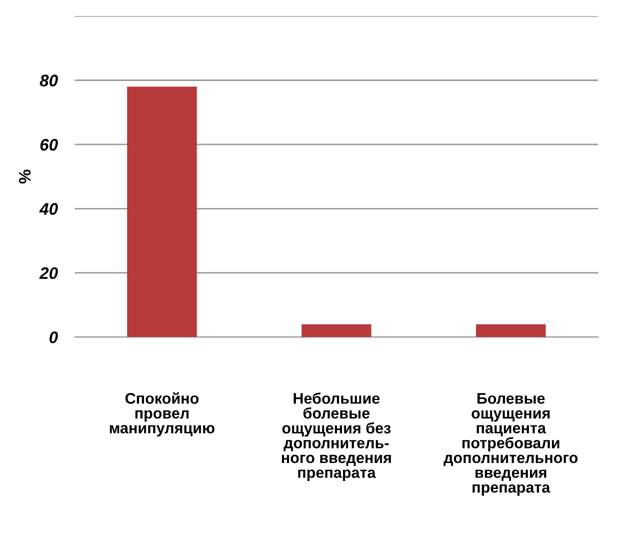 The height and width of the screenshot is (535, 623). Describe the element at coordinates (336, 436) in the screenshot. I see `x-tick-label: Небольшие болевые ощущения без дополнитель- ного введения препарата` at that location.